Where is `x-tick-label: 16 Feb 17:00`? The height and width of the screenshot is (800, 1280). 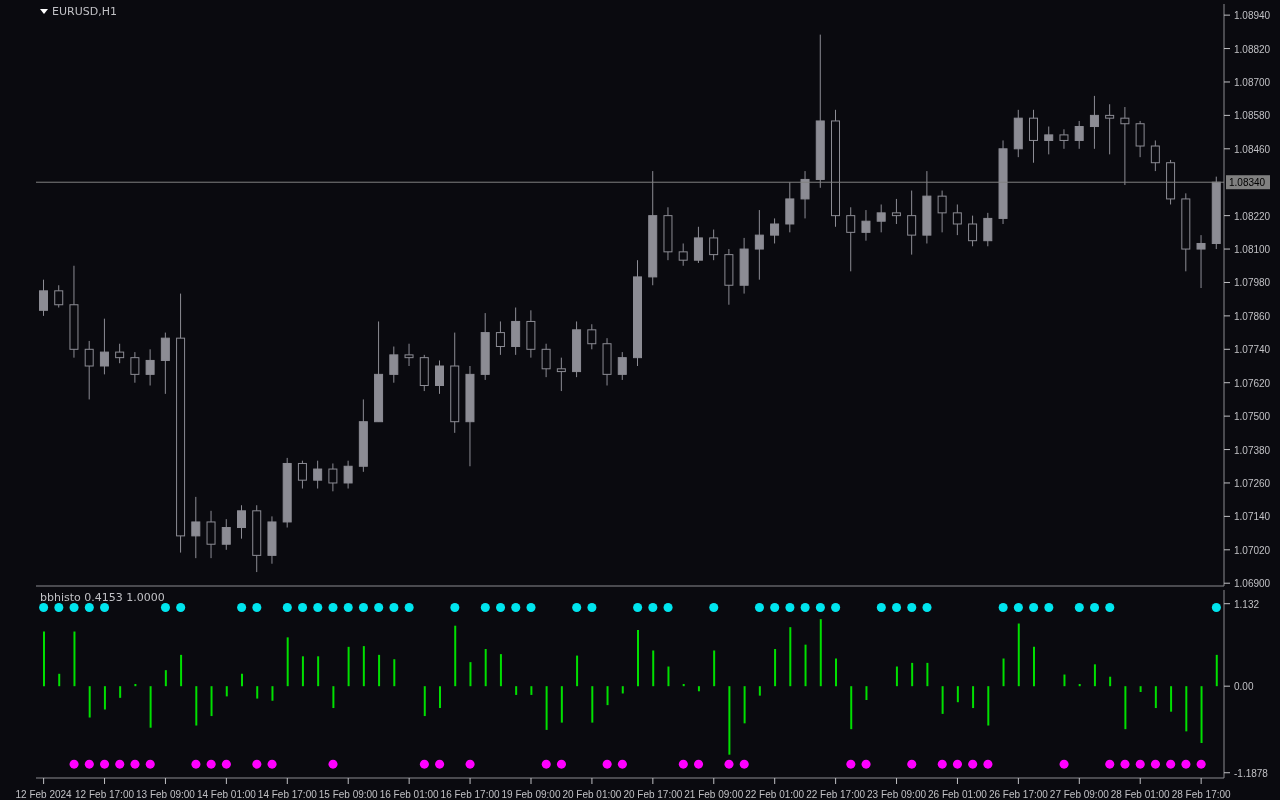
x-tick-label: 16 Feb 17:00 is located at coordinates (470, 794).